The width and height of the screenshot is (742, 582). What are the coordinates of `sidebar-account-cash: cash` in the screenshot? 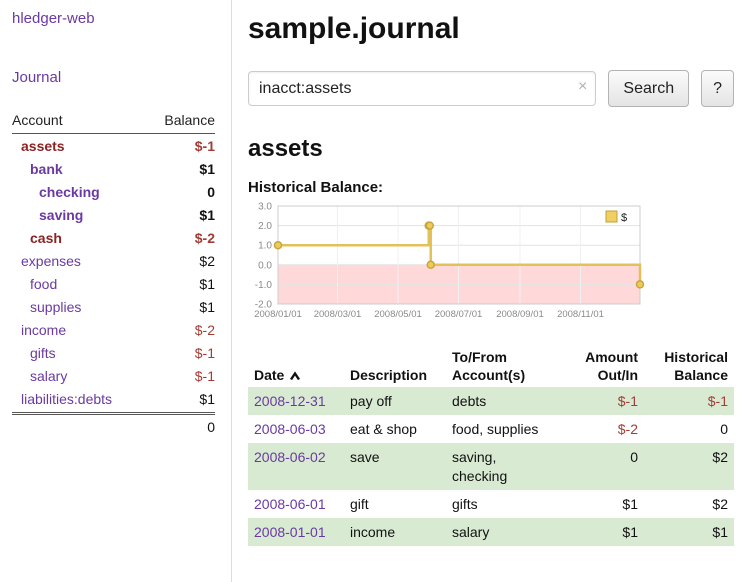 It's located at (46, 237).